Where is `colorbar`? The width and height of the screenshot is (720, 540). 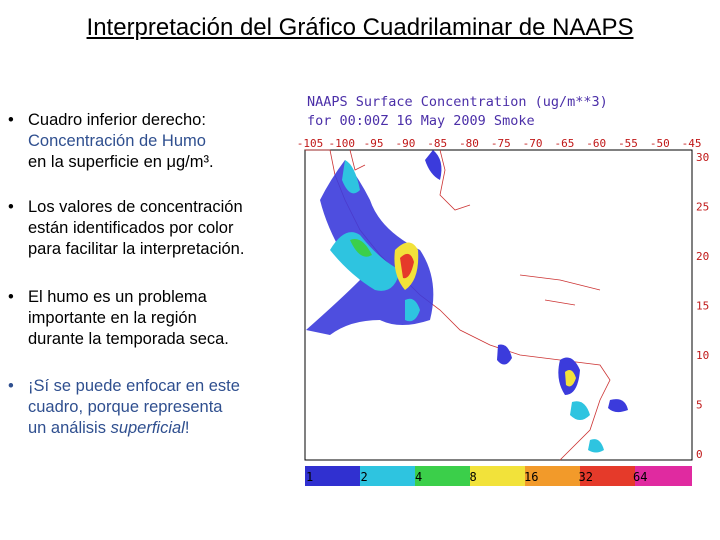 colorbar is located at coordinates (498, 476).